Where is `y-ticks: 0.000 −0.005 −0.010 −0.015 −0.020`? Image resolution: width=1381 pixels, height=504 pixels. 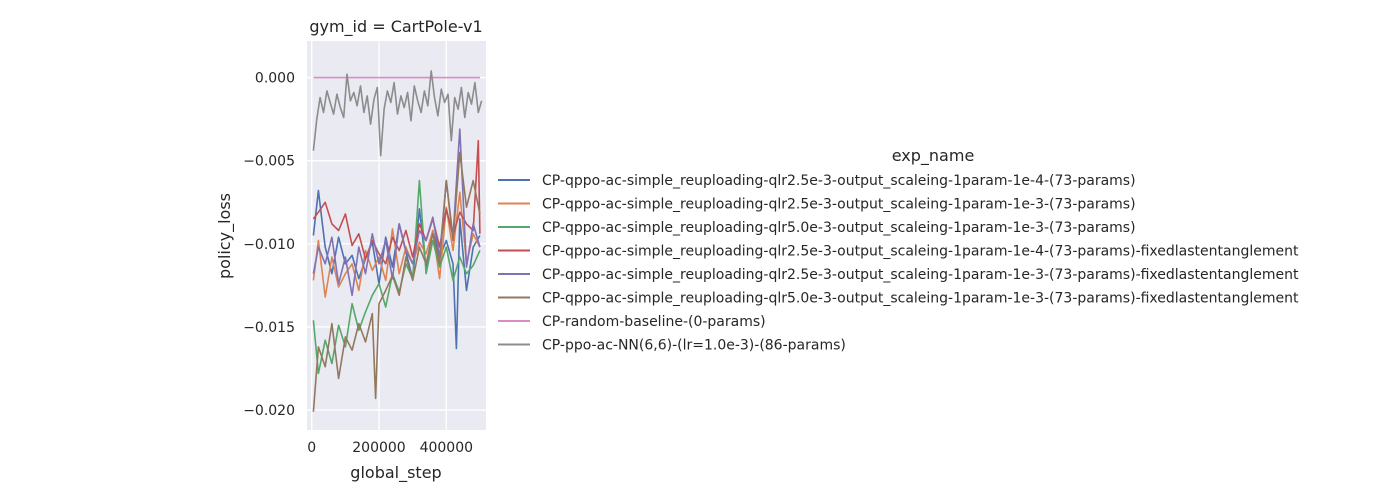
y-ticks: 0.000 −0.005 −0.010 −0.015 −0.020 is located at coordinates (269, 245).